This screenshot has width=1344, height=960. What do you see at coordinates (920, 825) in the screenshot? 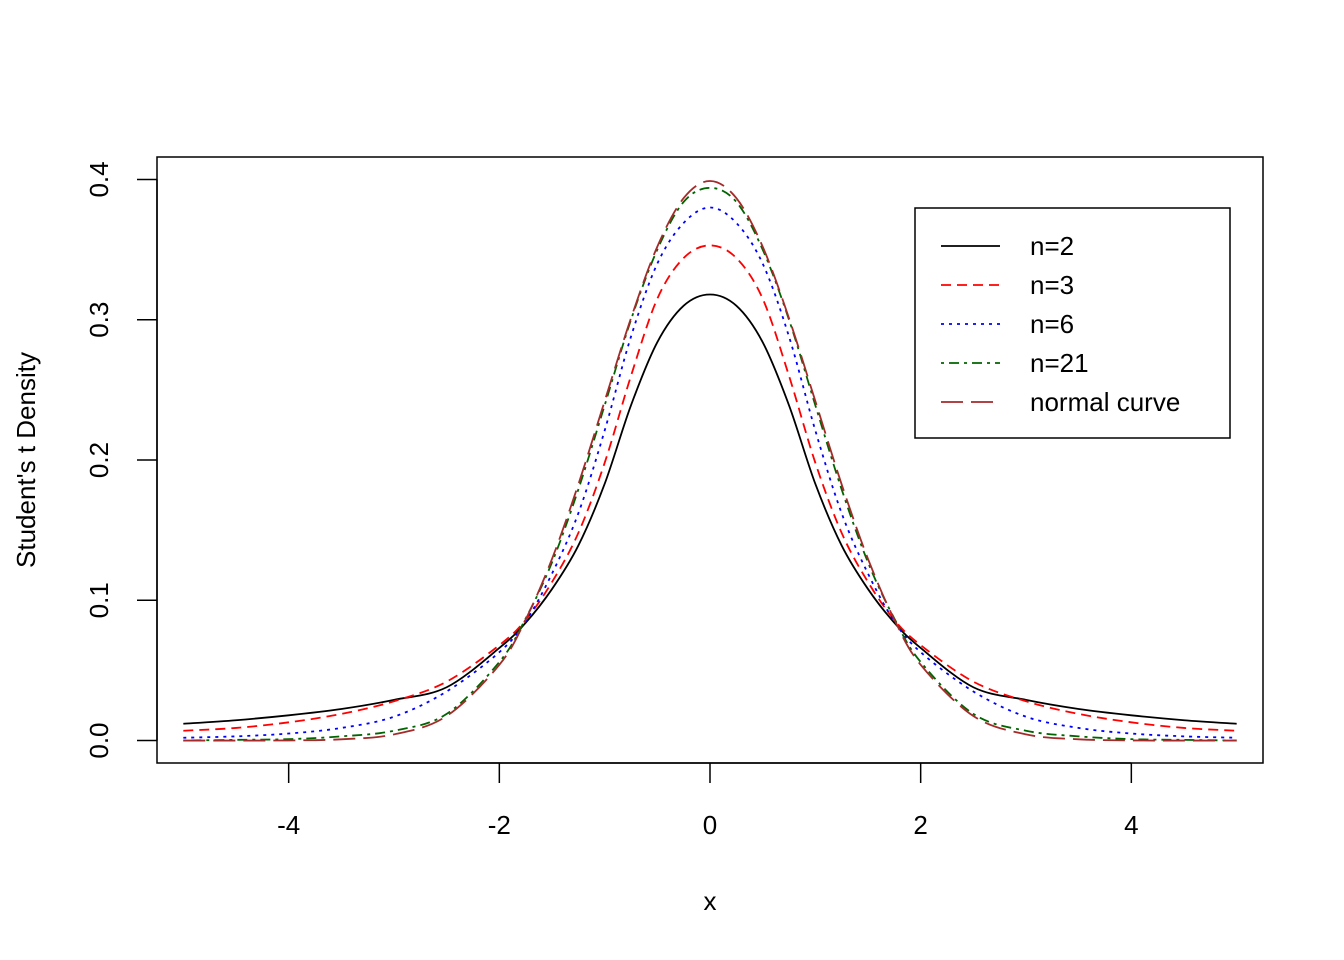
I see `x-tick-label: 2` at bounding box center [920, 825].